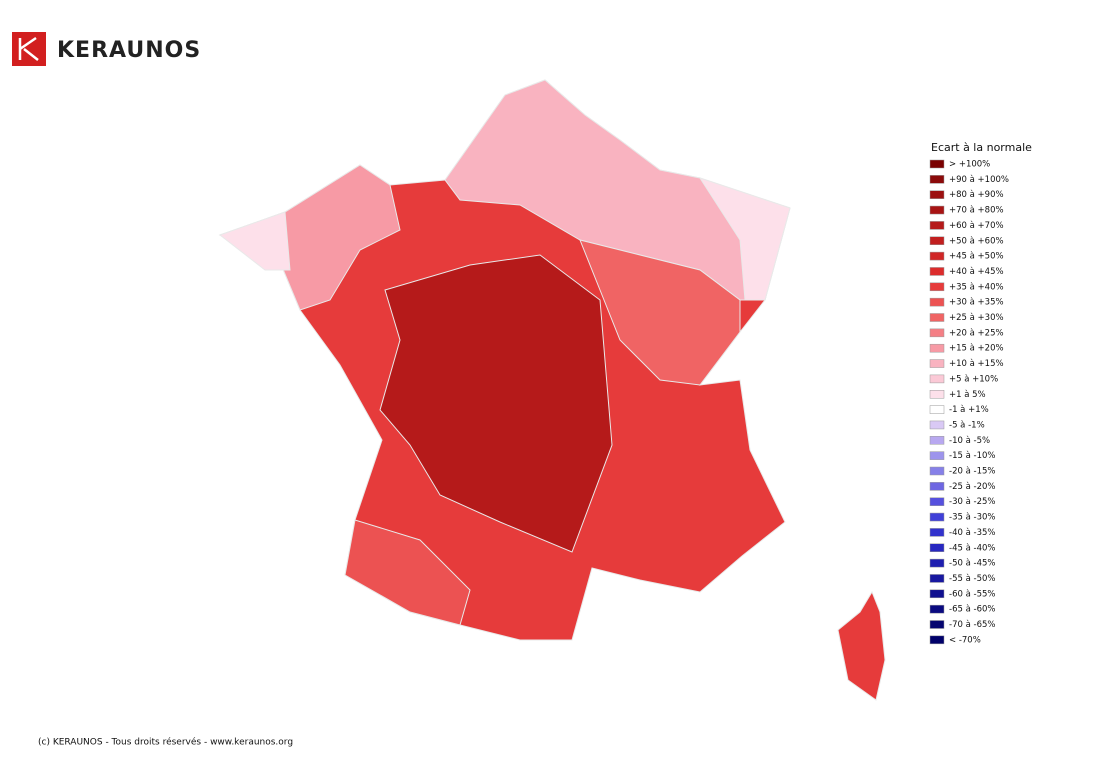 Image resolution: width=1098 pixels, height=777 pixels. I want to click on logo-text: KERAUNOS, so click(129, 50).